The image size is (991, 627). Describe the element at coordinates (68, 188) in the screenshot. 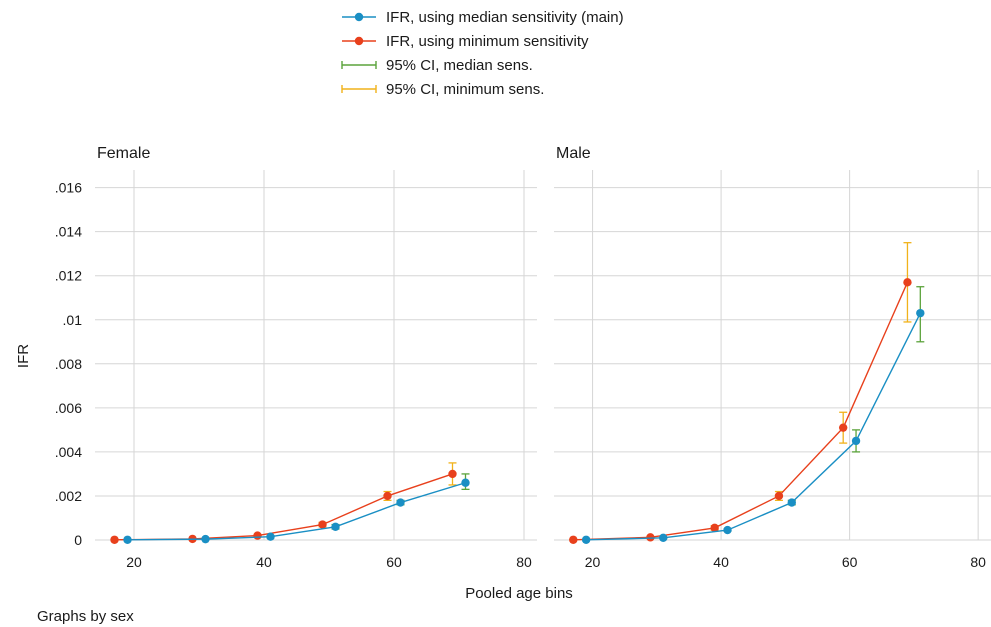

I see `y-tick-label: .016` at that location.